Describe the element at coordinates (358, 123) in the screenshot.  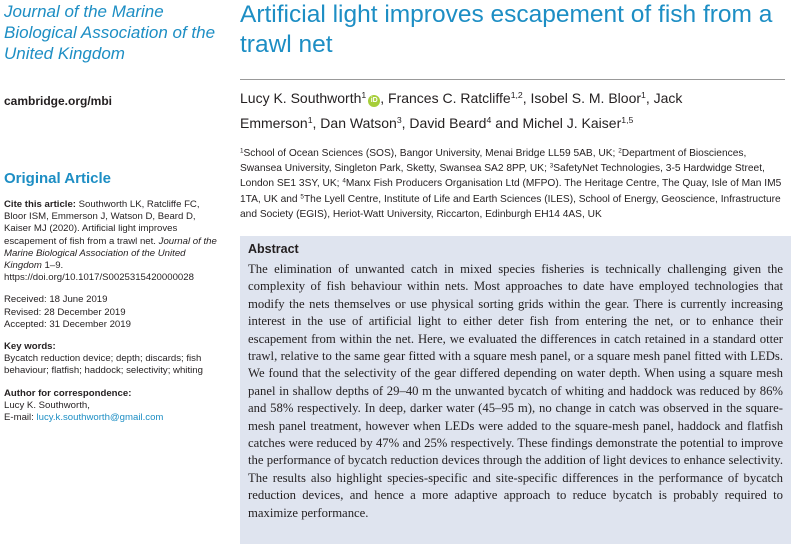
I see `author-name: Dan Watson` at that location.